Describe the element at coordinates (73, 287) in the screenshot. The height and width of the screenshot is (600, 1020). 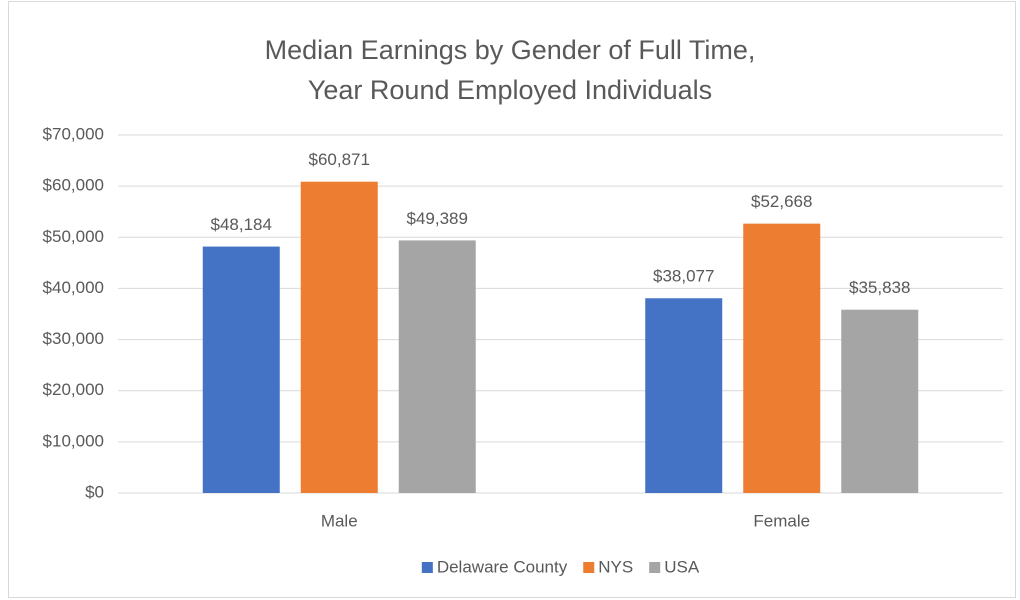
I see `y-tick-label: $40,000` at that location.